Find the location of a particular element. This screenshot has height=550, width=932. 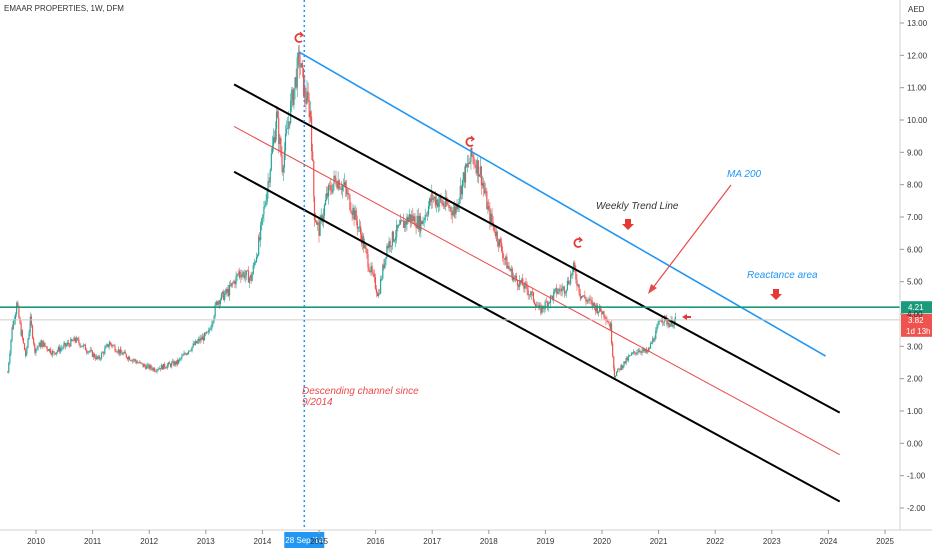

y-tick-label: 12.00 is located at coordinates (917, 55).